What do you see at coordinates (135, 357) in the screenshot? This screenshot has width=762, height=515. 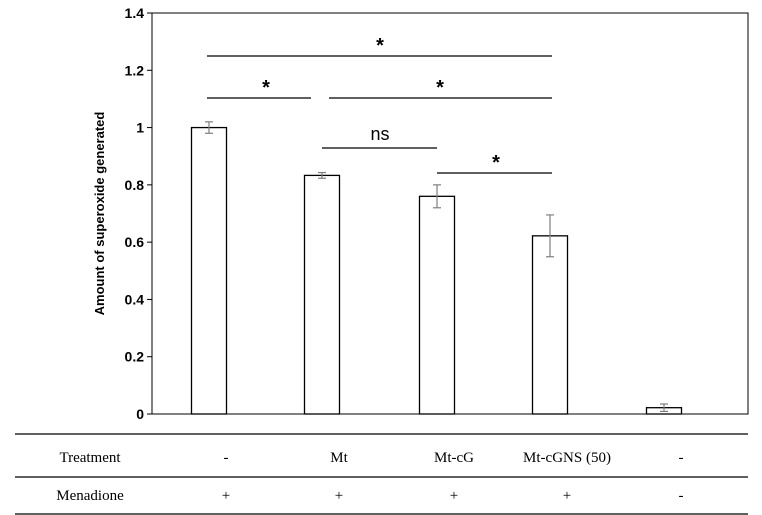 I see `y-tick-label: 0.2` at bounding box center [135, 357].